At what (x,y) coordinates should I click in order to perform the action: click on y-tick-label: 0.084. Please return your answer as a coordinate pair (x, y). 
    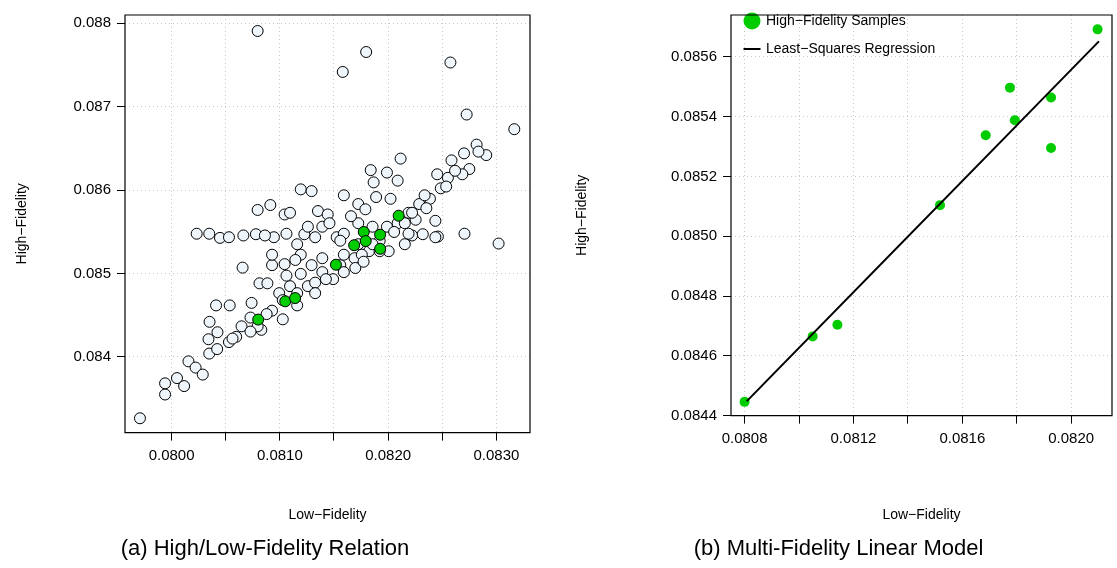
    Looking at the image, I should click on (92, 355).